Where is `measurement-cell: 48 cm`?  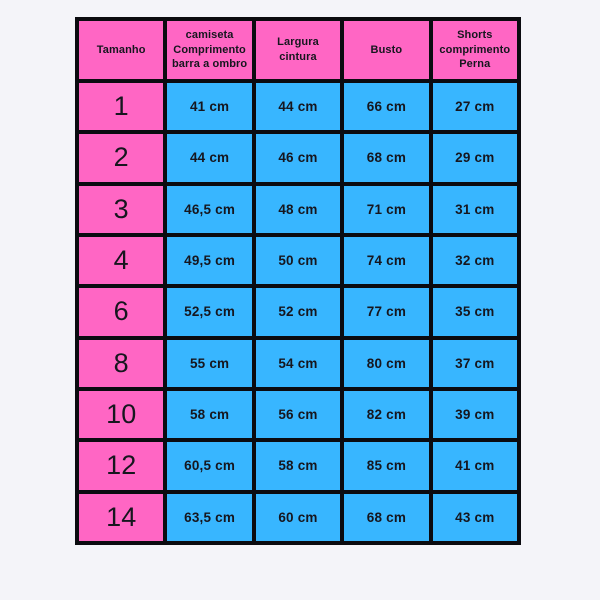 measurement-cell: 48 cm is located at coordinates (298, 209).